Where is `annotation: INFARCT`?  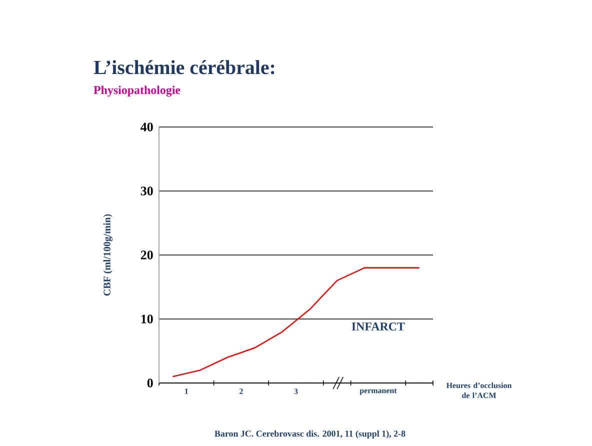
annotation: INFARCT is located at coordinates (378, 326).